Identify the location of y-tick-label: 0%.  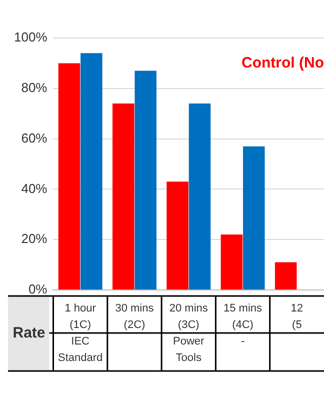
(38, 289).